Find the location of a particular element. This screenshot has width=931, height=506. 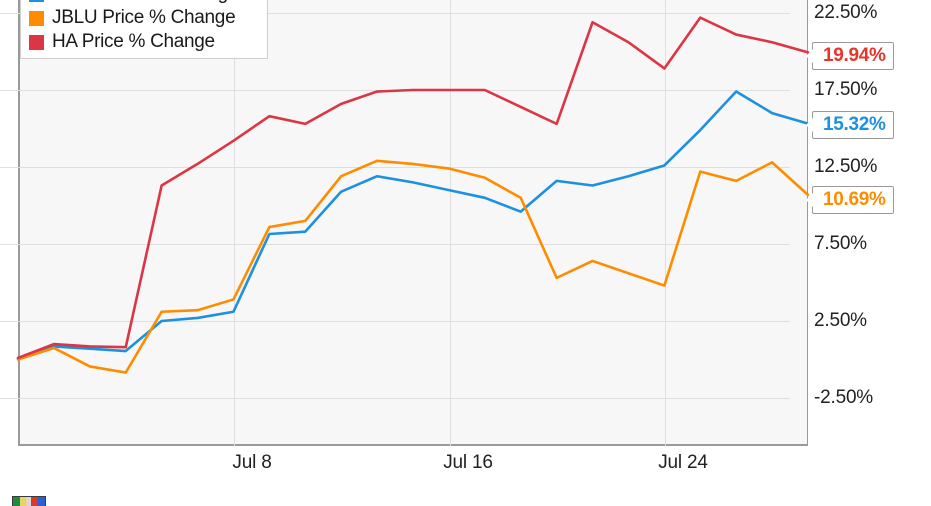

legend-item-label: ALGT Price % Change is located at coordinates (145, 2).